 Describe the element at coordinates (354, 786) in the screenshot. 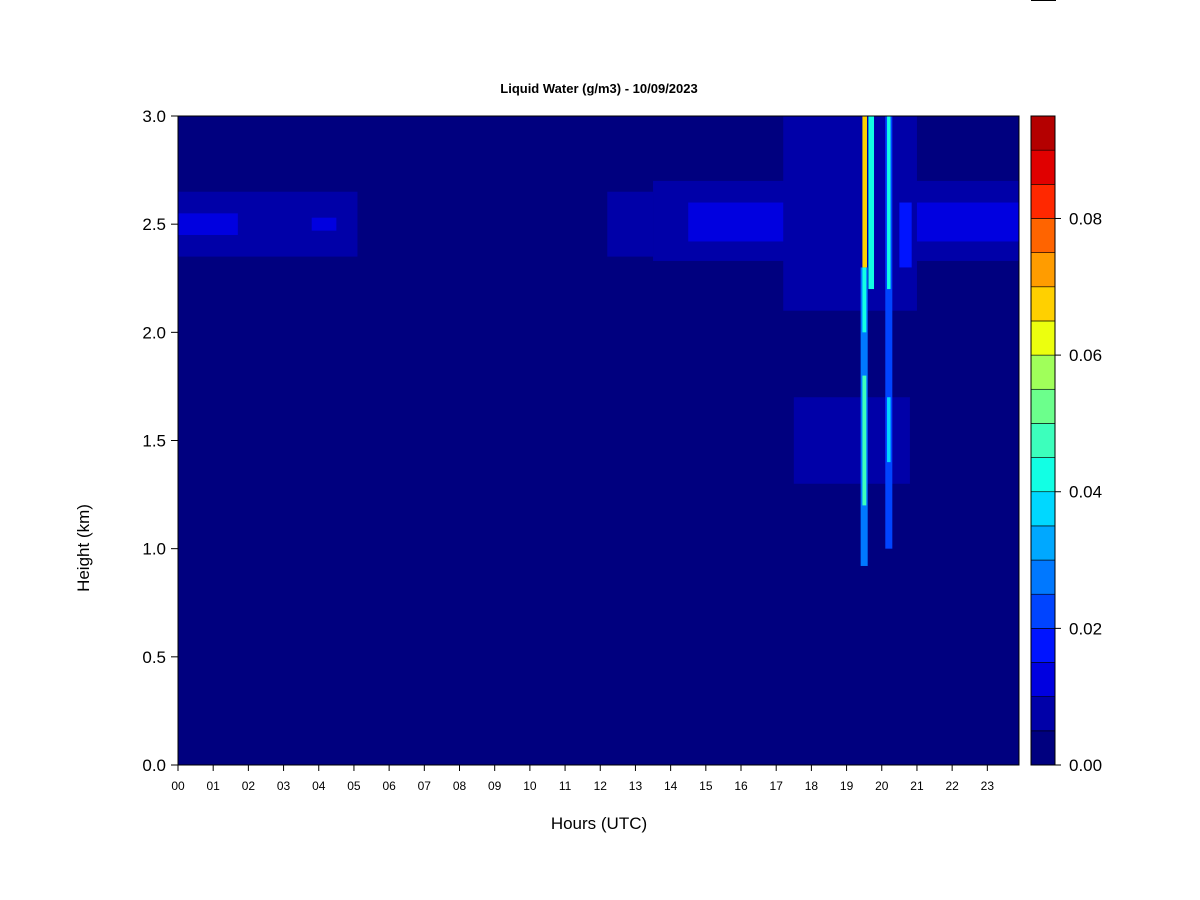

I see `x-tick-label: 05` at that location.